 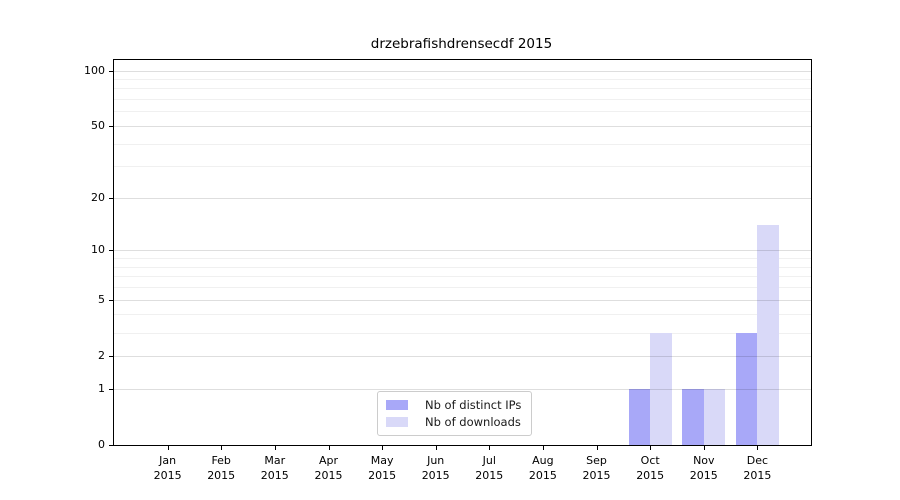 What do you see at coordinates (473, 422) in the screenshot?
I see `legend-label: Nb of downloads` at bounding box center [473, 422].